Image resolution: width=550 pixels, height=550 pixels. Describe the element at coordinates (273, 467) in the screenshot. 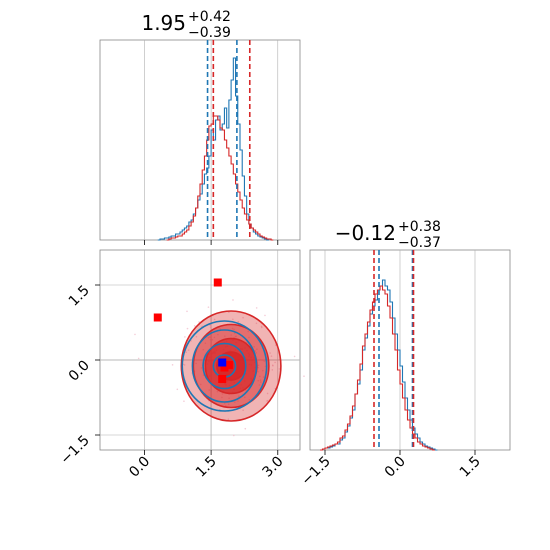

I see `x-tick-label: 3.0` at that location.